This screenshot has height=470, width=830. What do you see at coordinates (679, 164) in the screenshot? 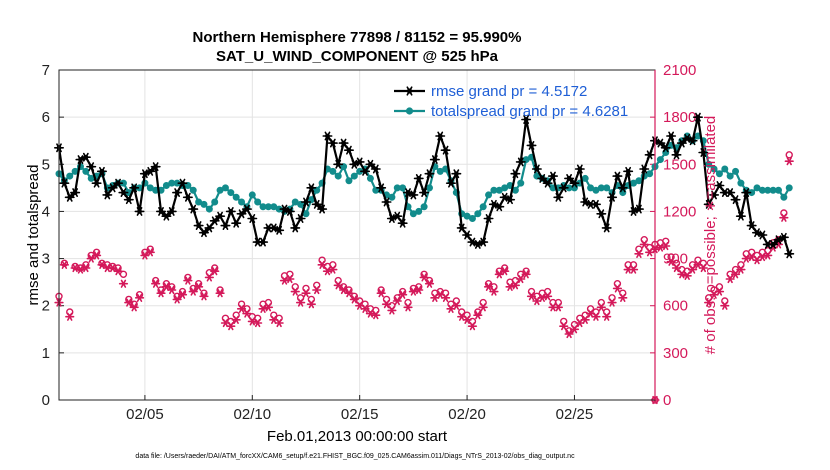
I see `y-tick-label-right: 1500` at bounding box center [679, 164].